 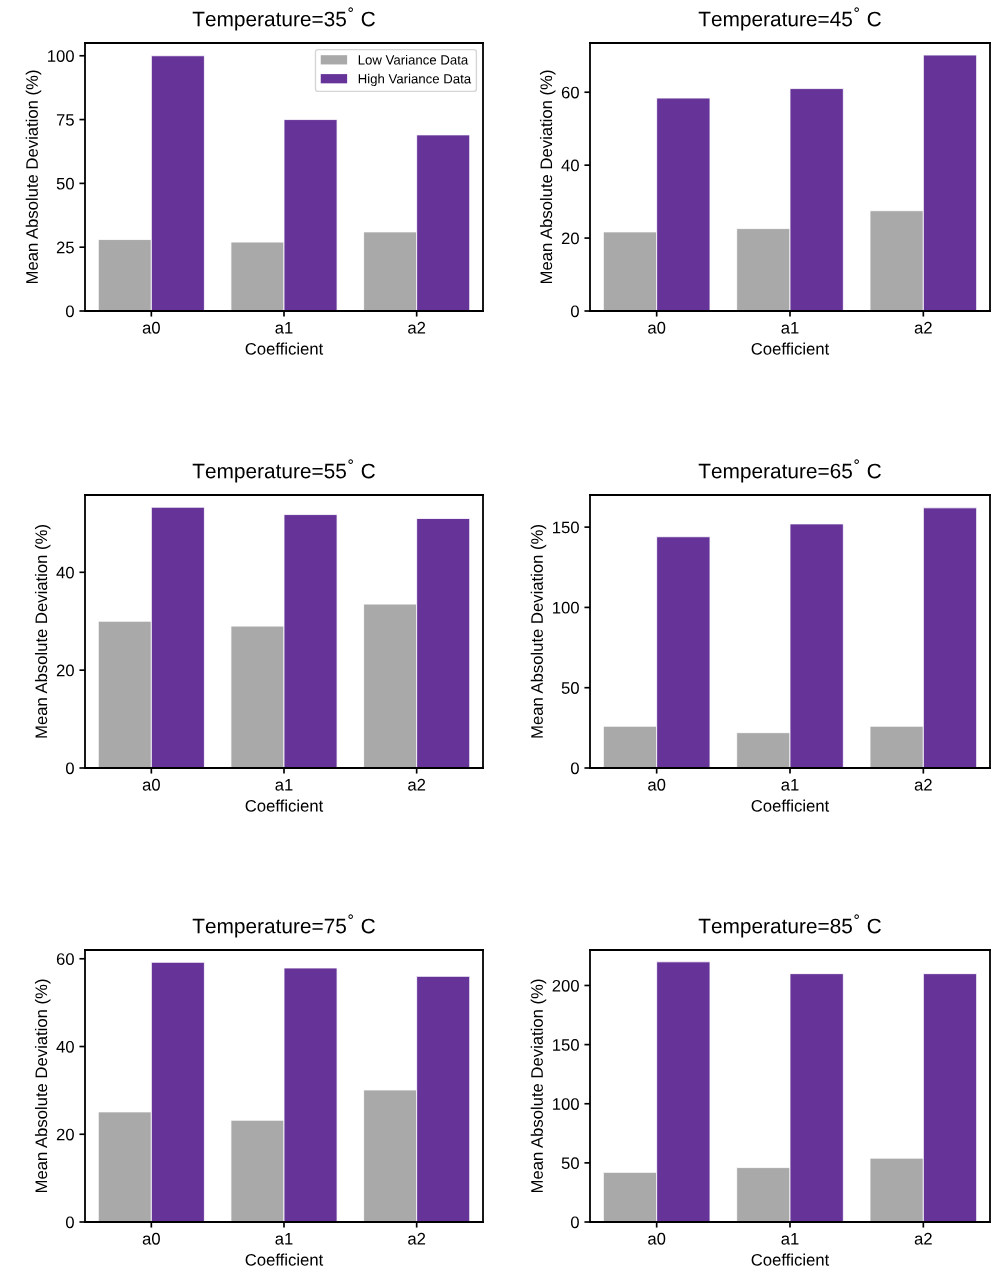 What do you see at coordinates (415, 80) in the screenshot?
I see `legend-label: High Variance Data` at bounding box center [415, 80].